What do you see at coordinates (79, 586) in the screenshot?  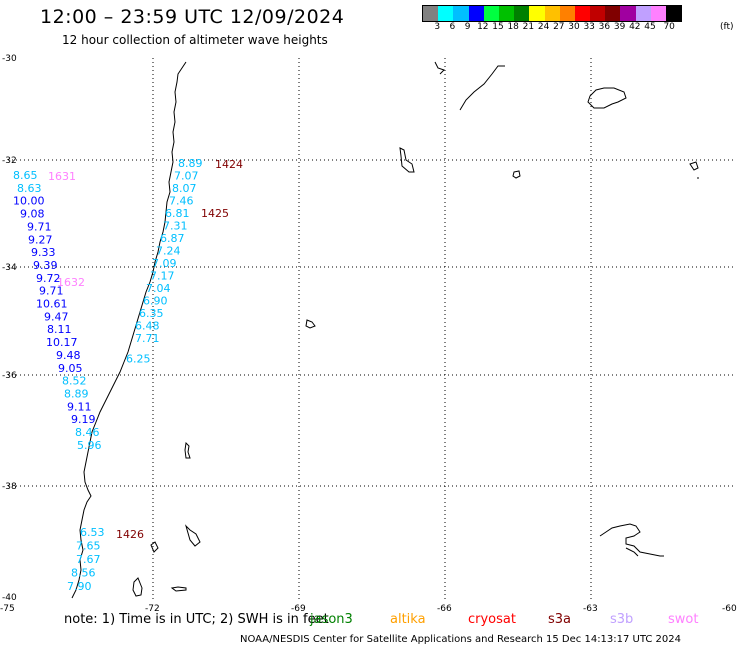 I see `wave-height-value: 7.90` at bounding box center [79, 586].